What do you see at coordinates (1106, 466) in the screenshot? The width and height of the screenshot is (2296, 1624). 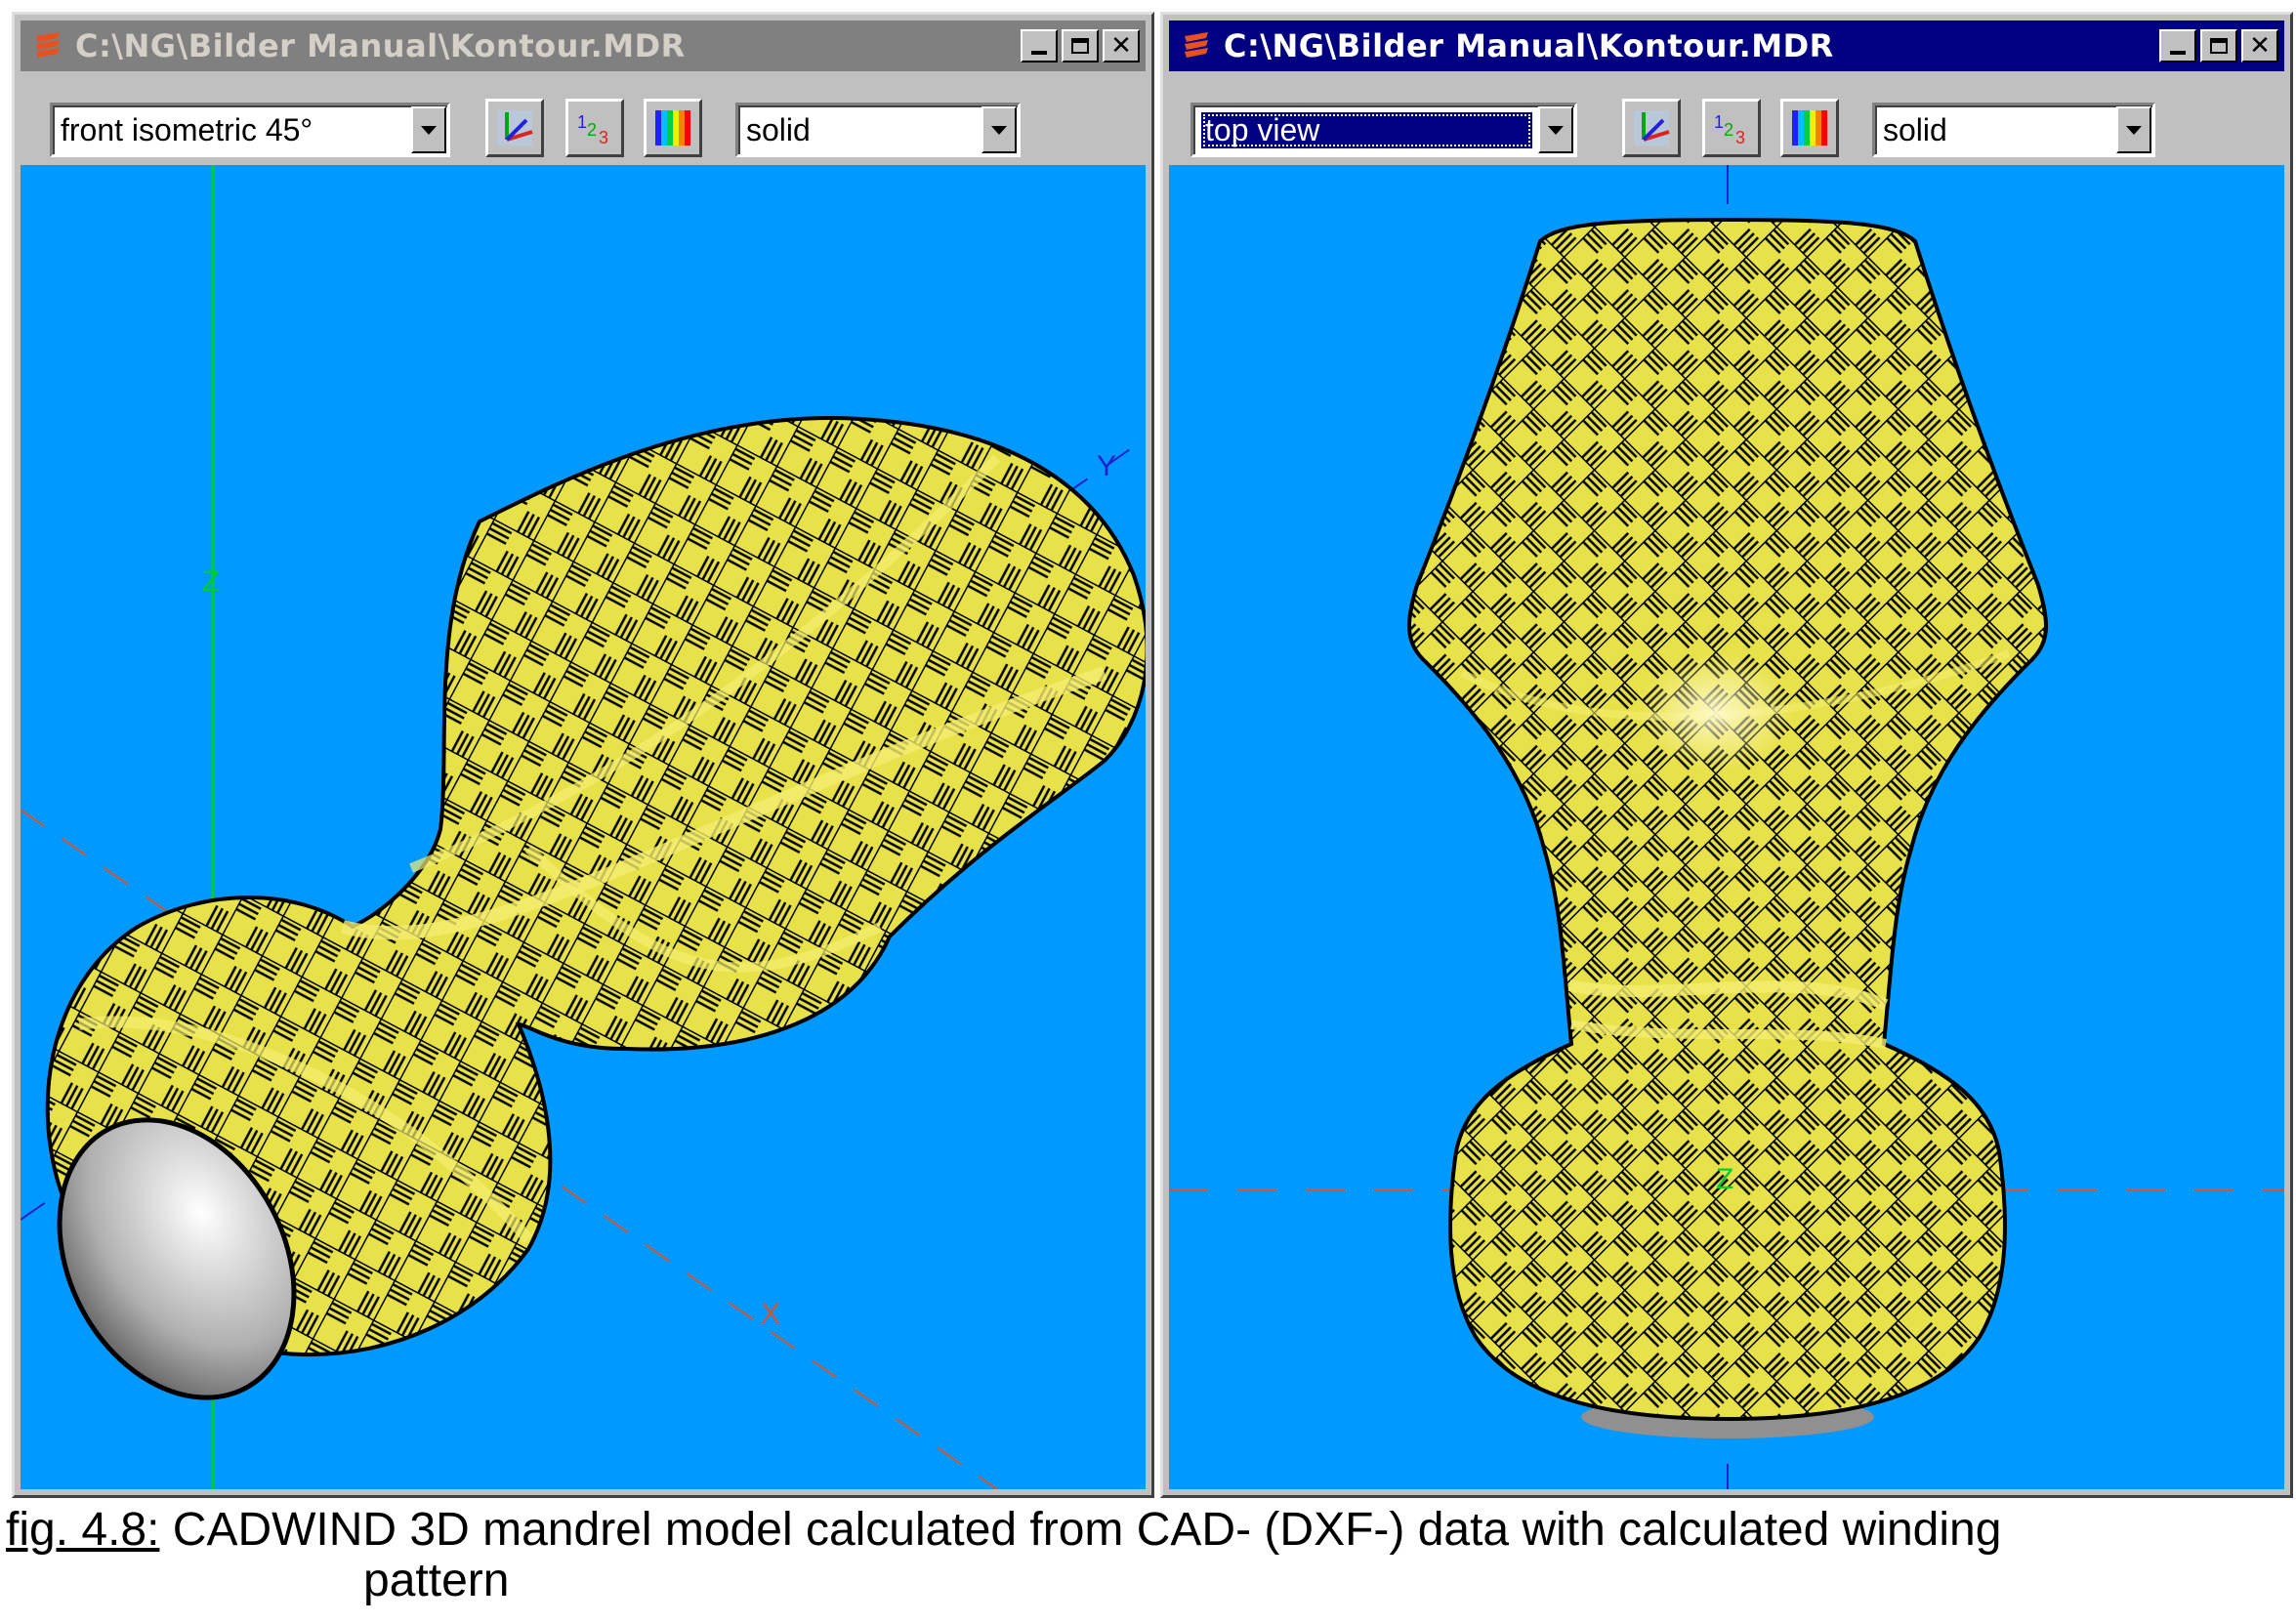 I see `y-axis-label: Y` at bounding box center [1106, 466].